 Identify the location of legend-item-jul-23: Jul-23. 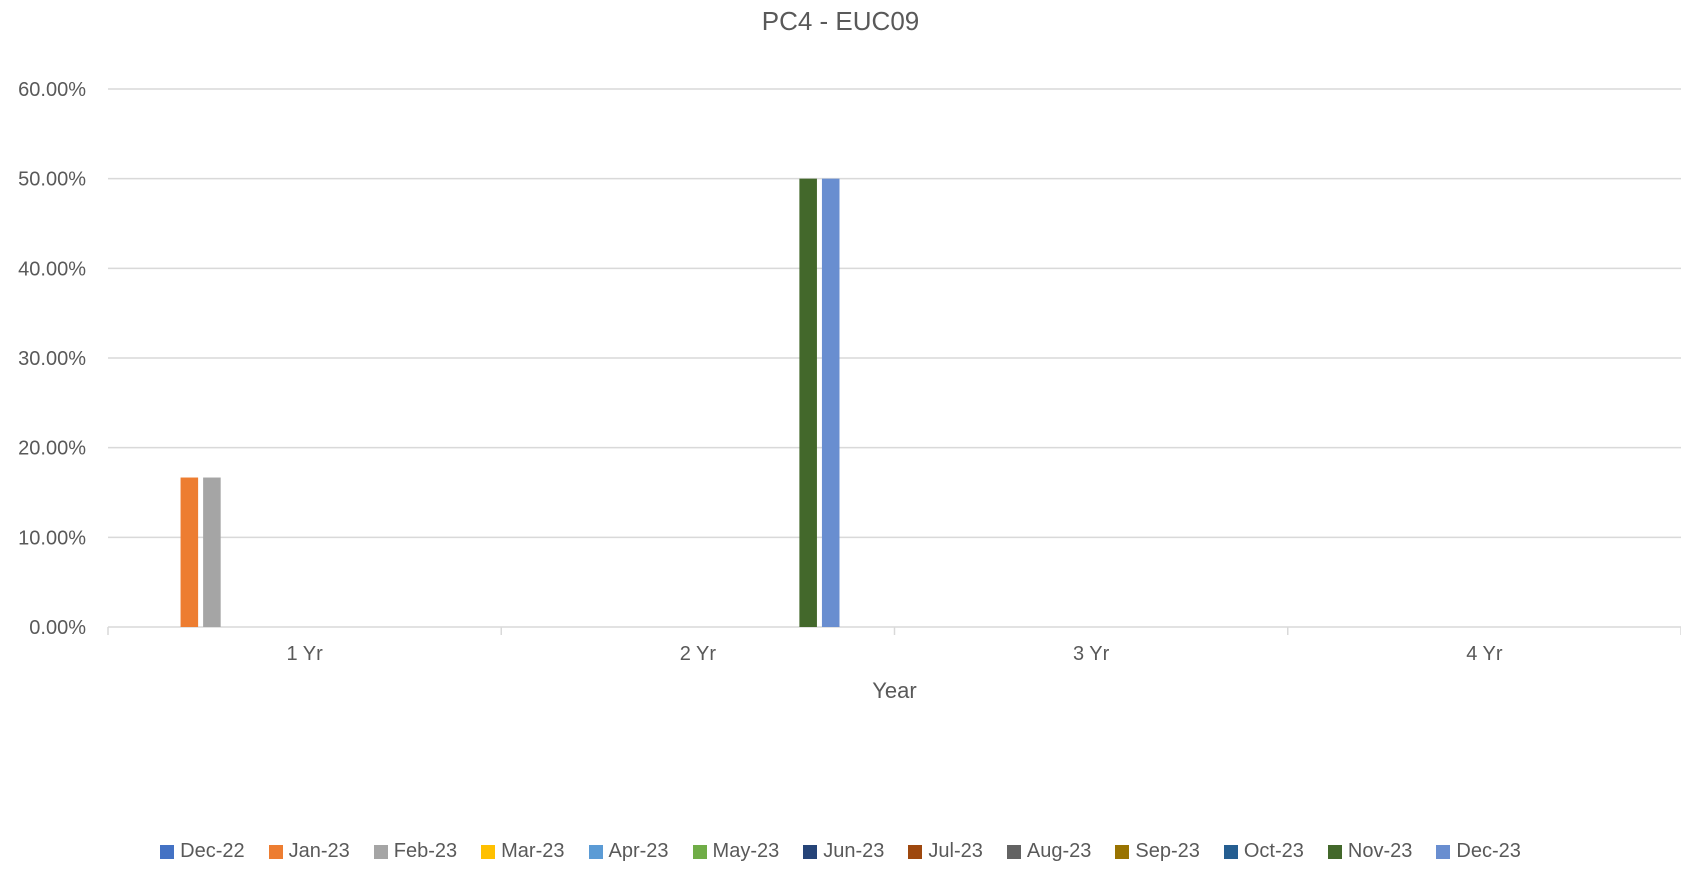
(945, 851).